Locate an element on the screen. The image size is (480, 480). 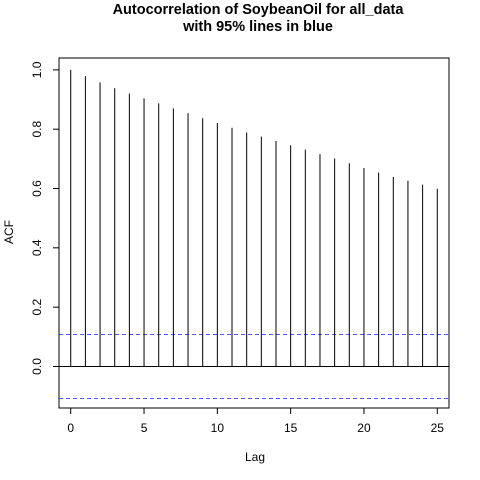
x-tick-label: 10 is located at coordinates (218, 428).